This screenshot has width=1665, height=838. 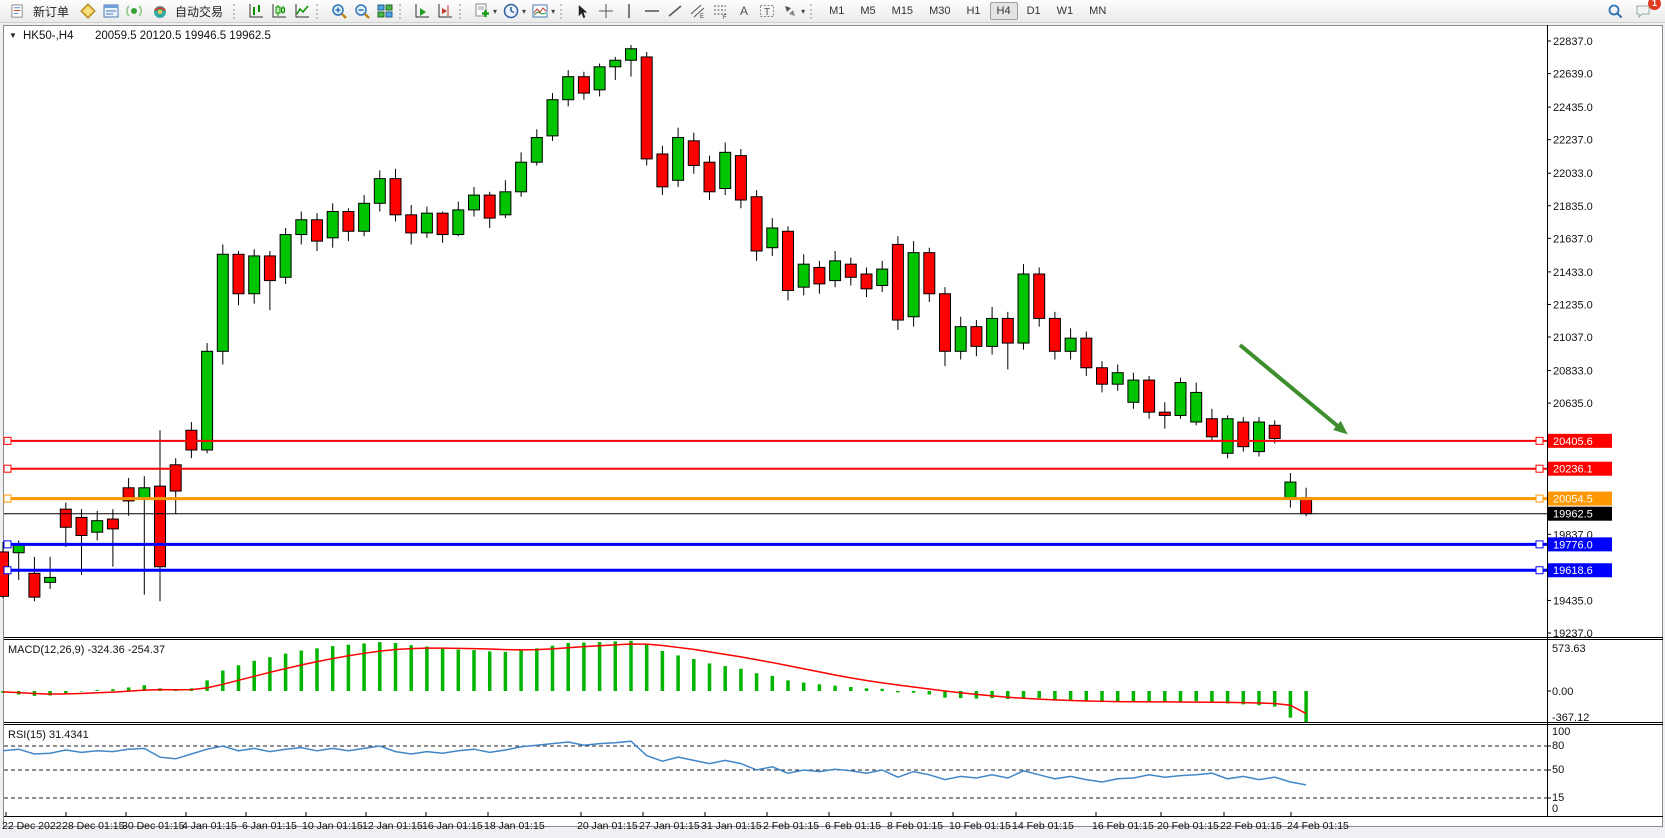 I want to click on periods-dropdown-caret: ▾, so click(x=524, y=11).